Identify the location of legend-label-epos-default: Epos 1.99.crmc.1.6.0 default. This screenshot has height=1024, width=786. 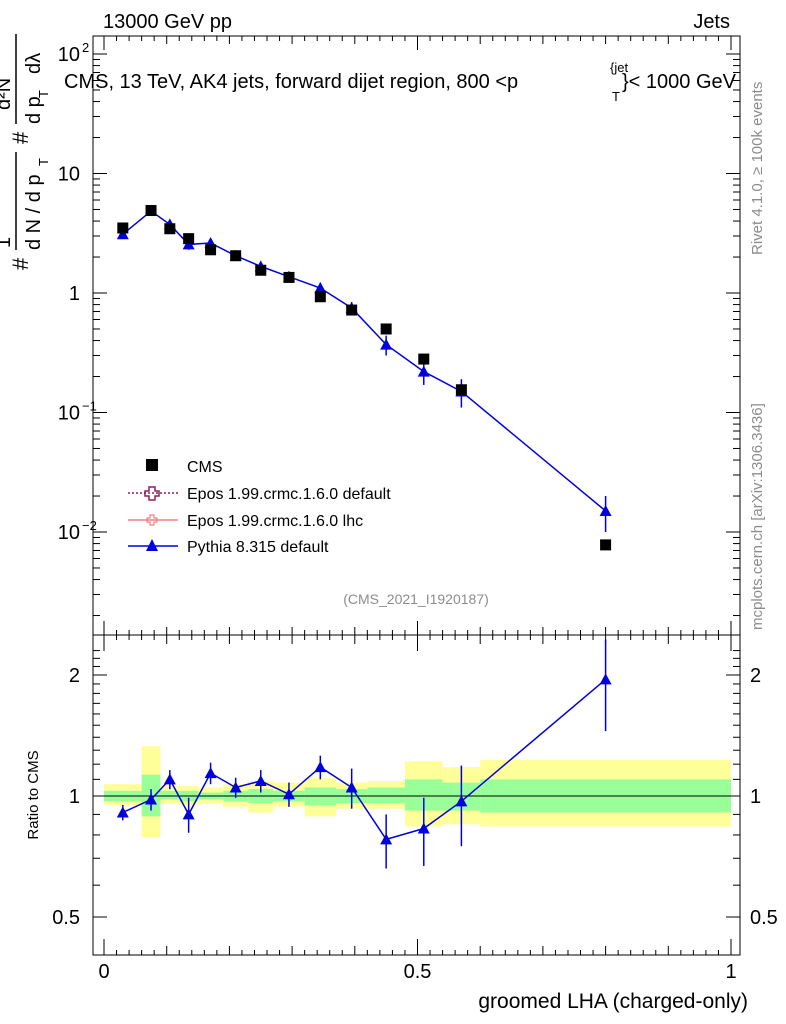
(289, 494).